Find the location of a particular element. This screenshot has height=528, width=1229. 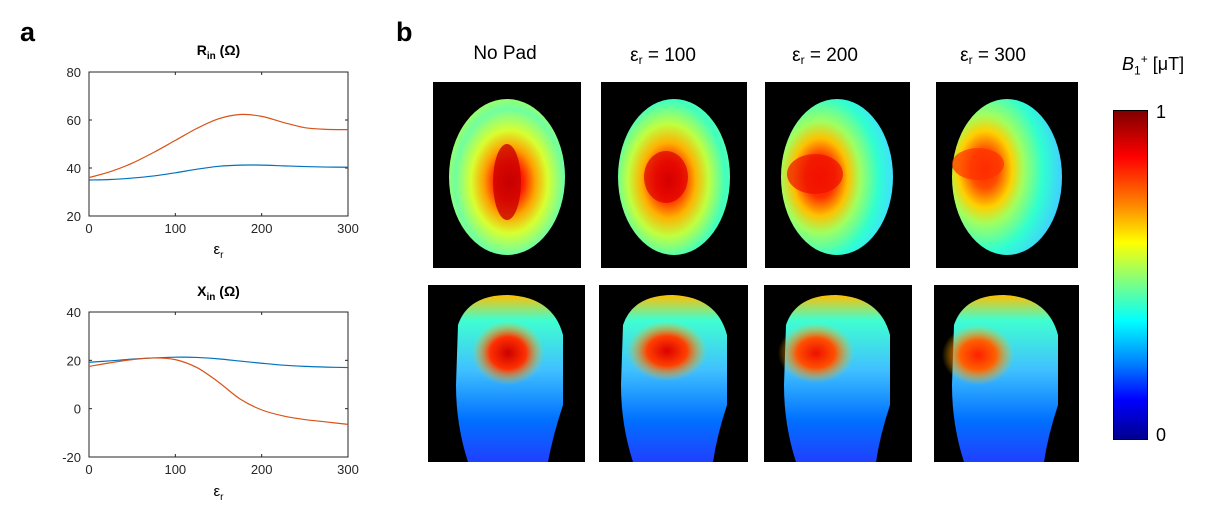

panel-label-a: a is located at coordinates (28, 32).